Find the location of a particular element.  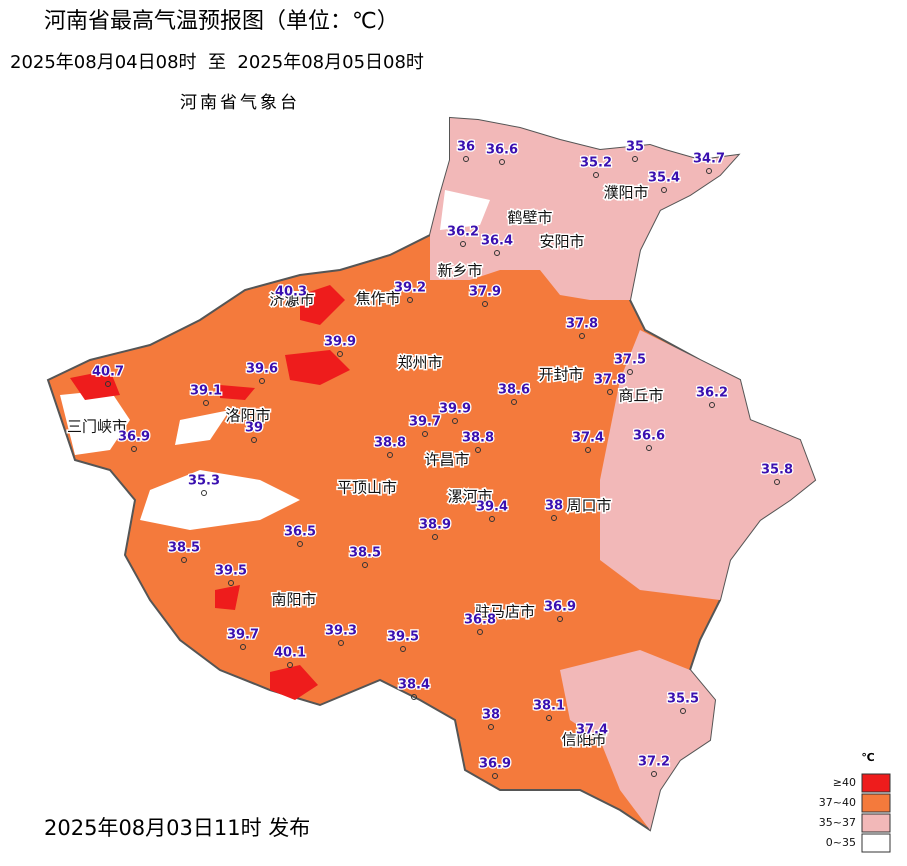

city: 漯河市 is located at coordinates (469, 497).